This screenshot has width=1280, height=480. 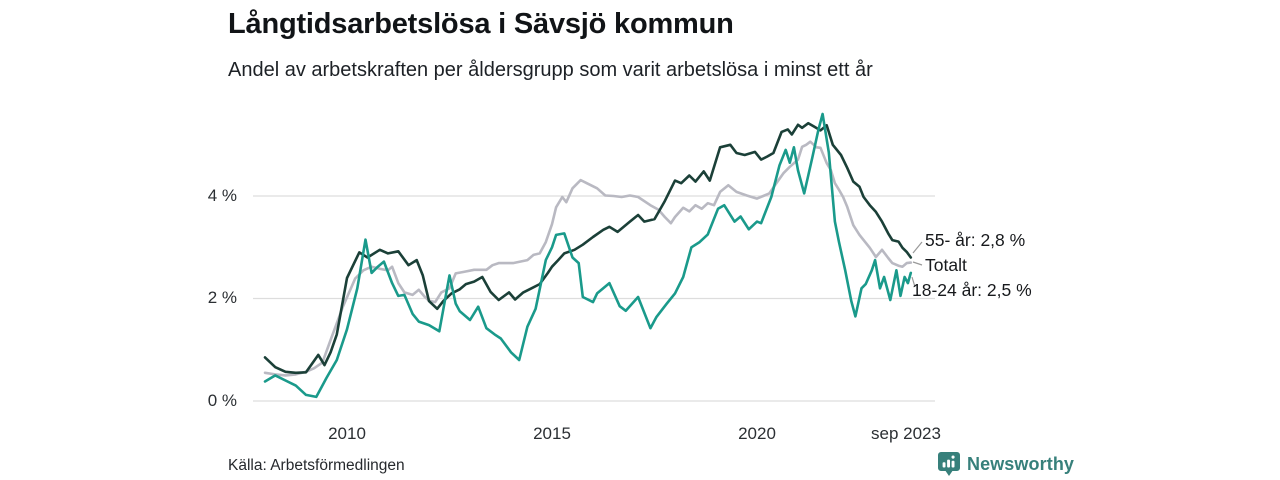 I want to click on brand-name: Newsworthy, so click(x=1021, y=464).